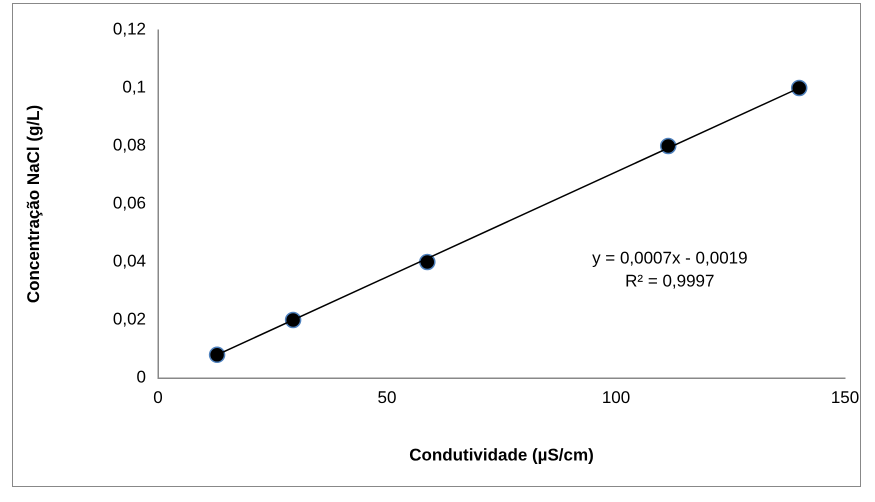 The width and height of the screenshot is (875, 502). Describe the element at coordinates (141, 377) in the screenshot. I see `y-tick-label: 0` at that location.